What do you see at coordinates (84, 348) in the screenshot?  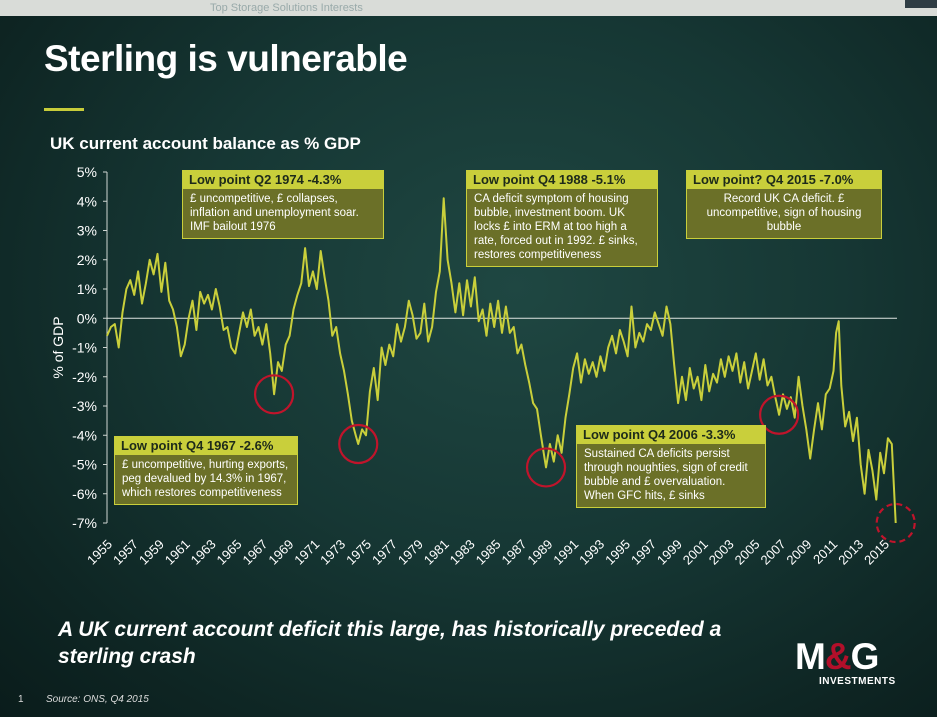 I see `y-tick-label: -1%` at bounding box center [84, 348].